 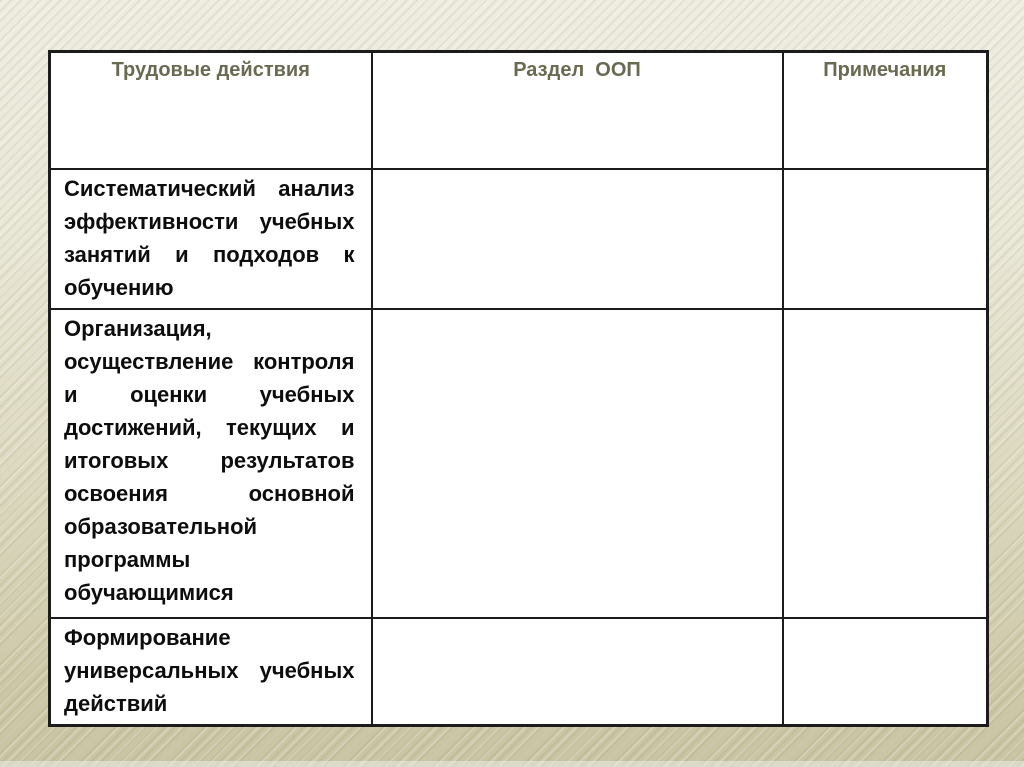 What do you see at coordinates (210, 110) in the screenshot?
I see `header-labor-actions: Трудовые действия` at bounding box center [210, 110].